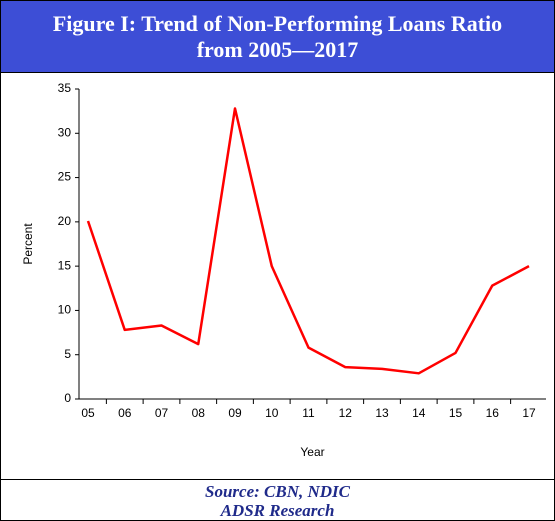 The width and height of the screenshot is (555, 521). I want to click on x-tick-label: 12, so click(346, 413).